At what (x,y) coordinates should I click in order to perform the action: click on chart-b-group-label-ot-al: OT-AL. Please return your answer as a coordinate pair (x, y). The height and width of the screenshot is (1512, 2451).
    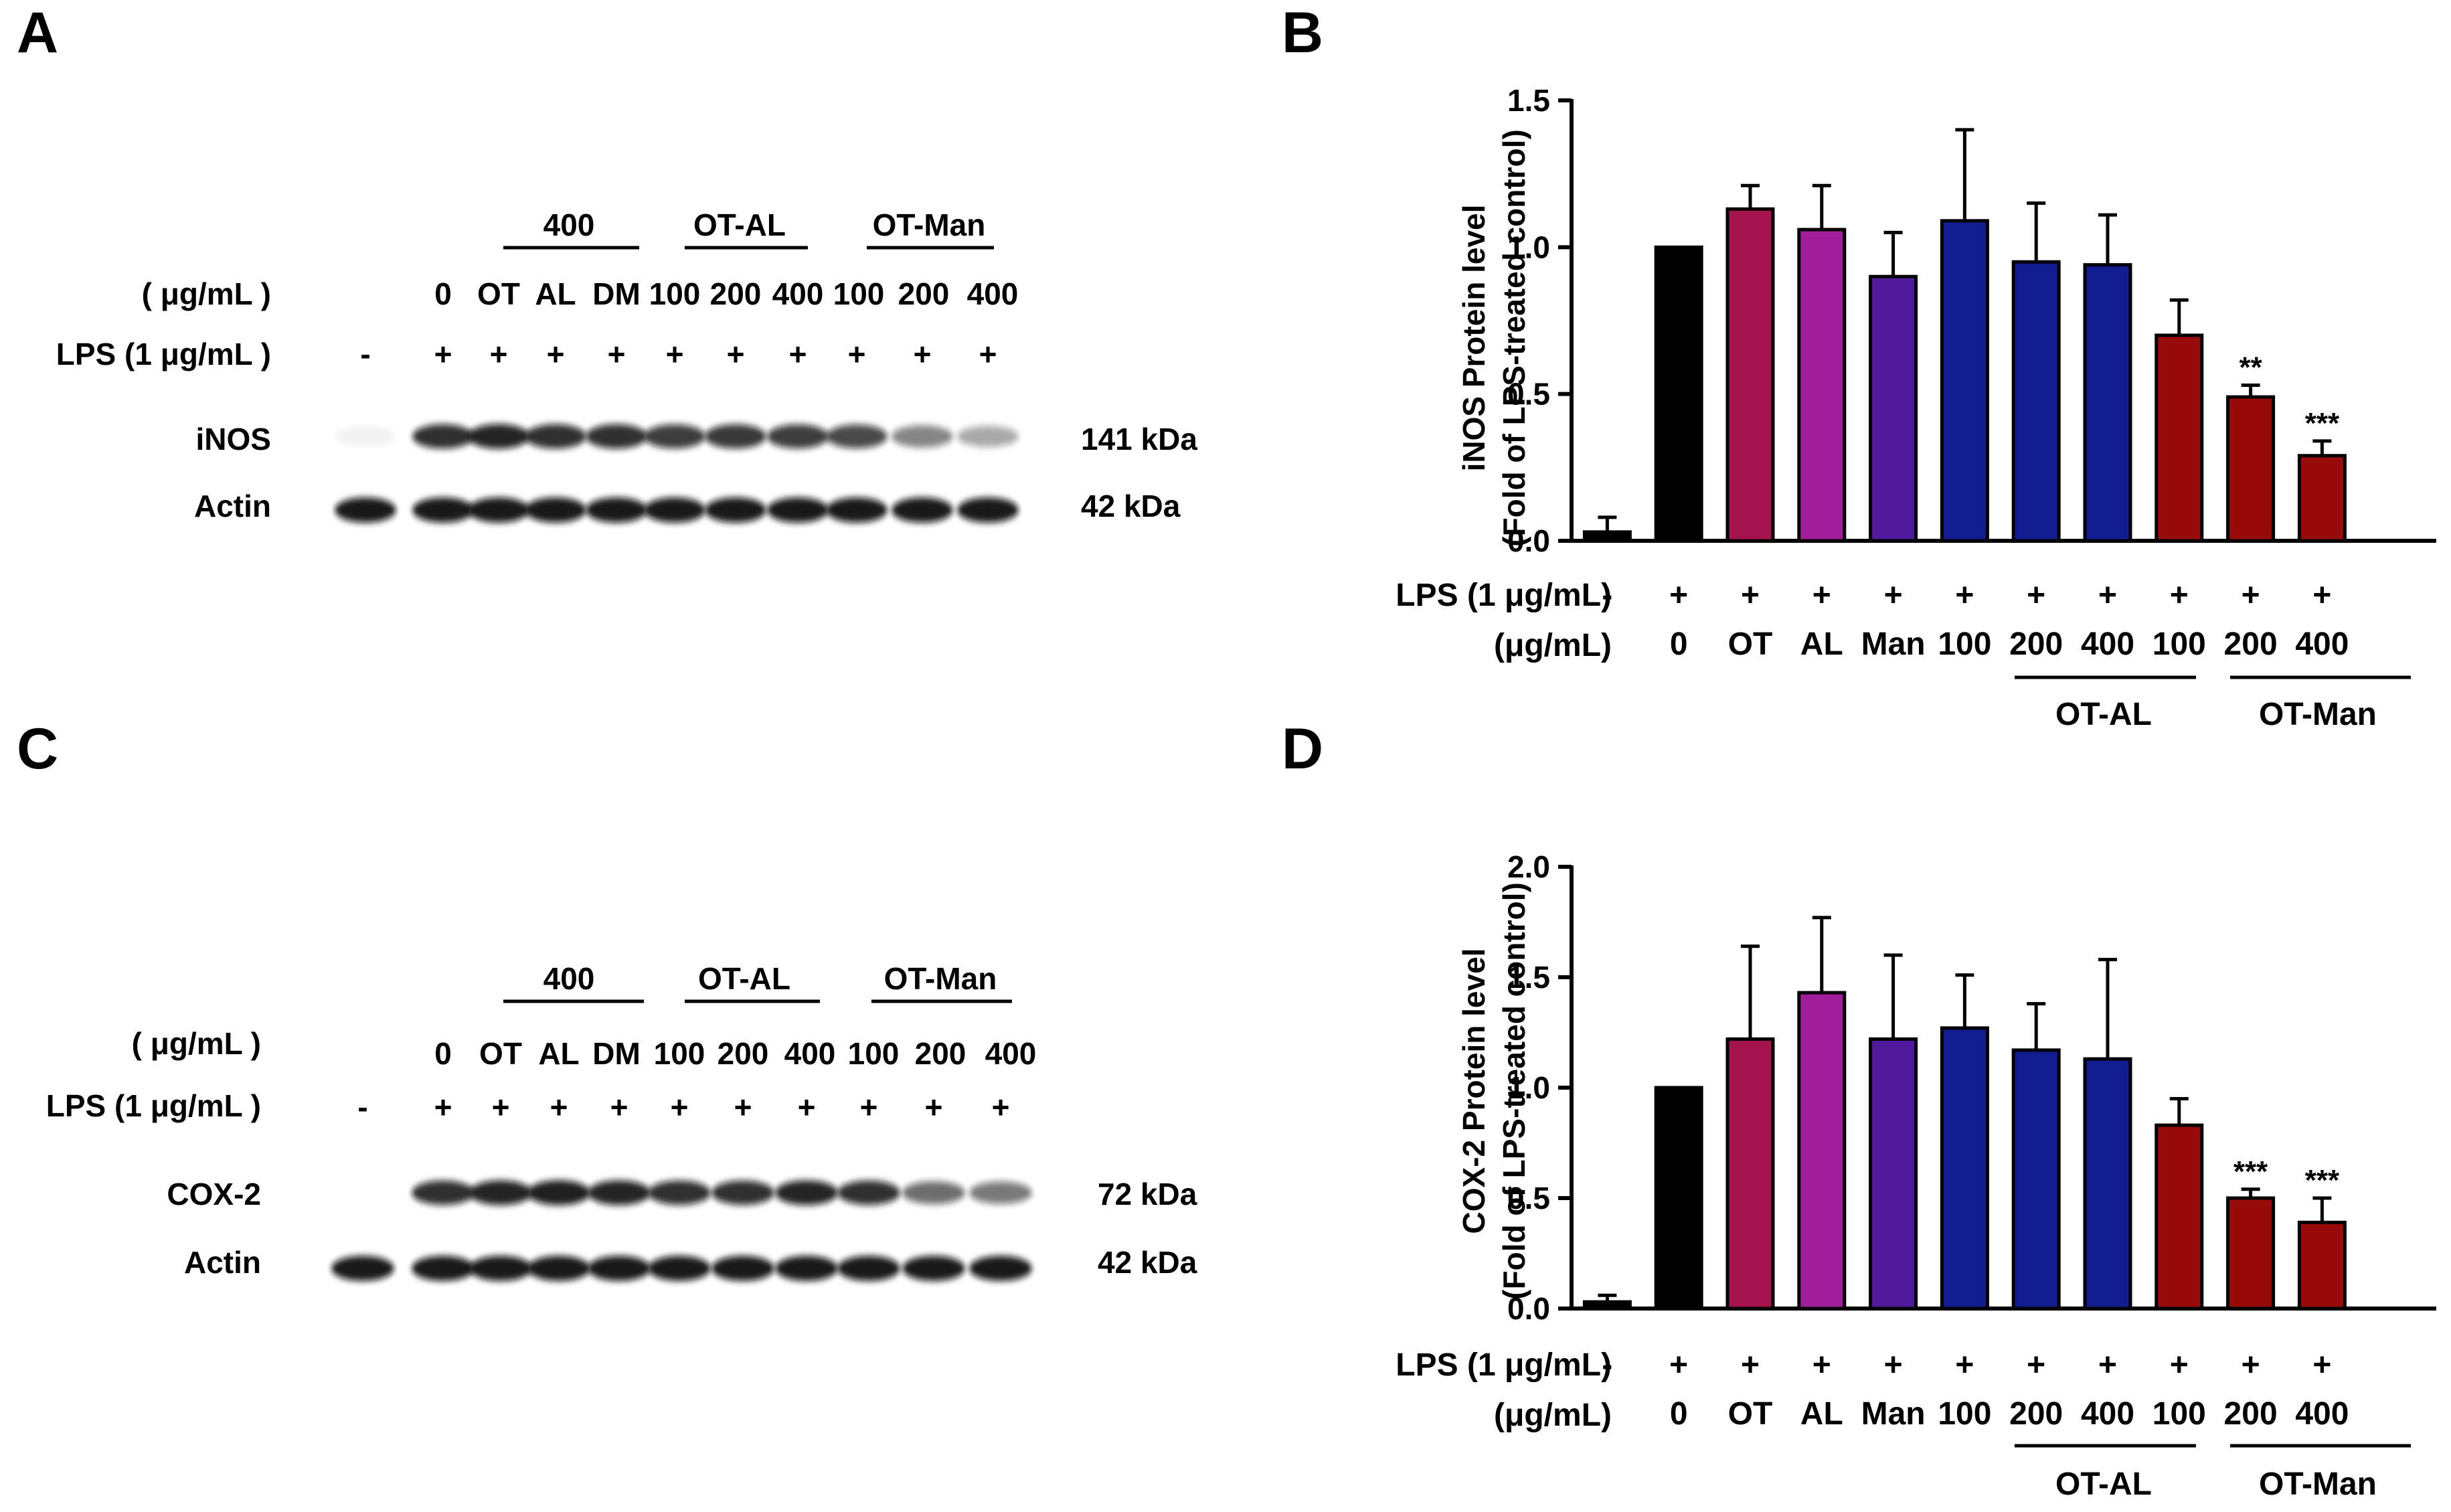
    Looking at the image, I should click on (2103, 714).